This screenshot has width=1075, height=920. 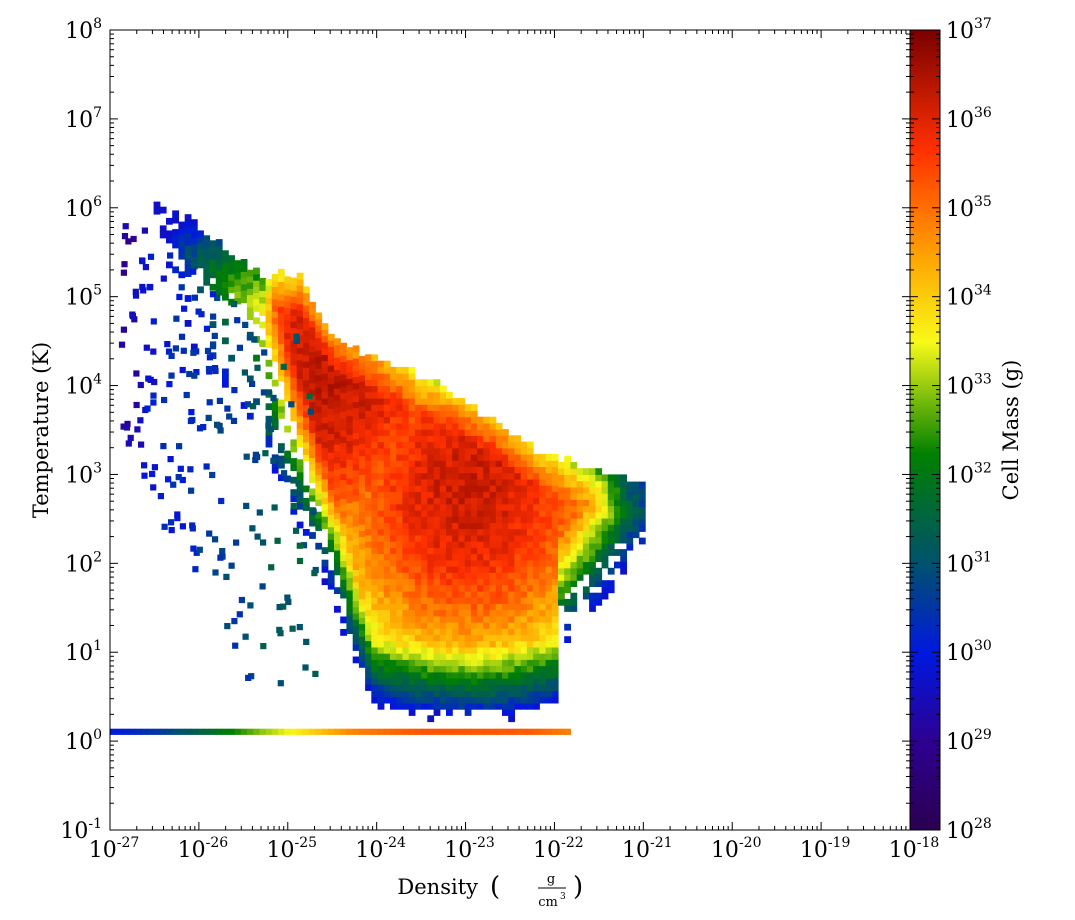 I want to click on x-tick-label: 10-24, so click(x=380, y=849).